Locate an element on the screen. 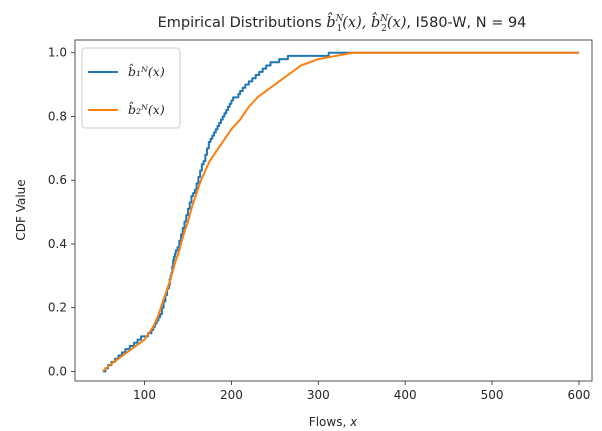 The width and height of the screenshot is (602, 431). y-tick-label: 0.0 is located at coordinates (57, 371).